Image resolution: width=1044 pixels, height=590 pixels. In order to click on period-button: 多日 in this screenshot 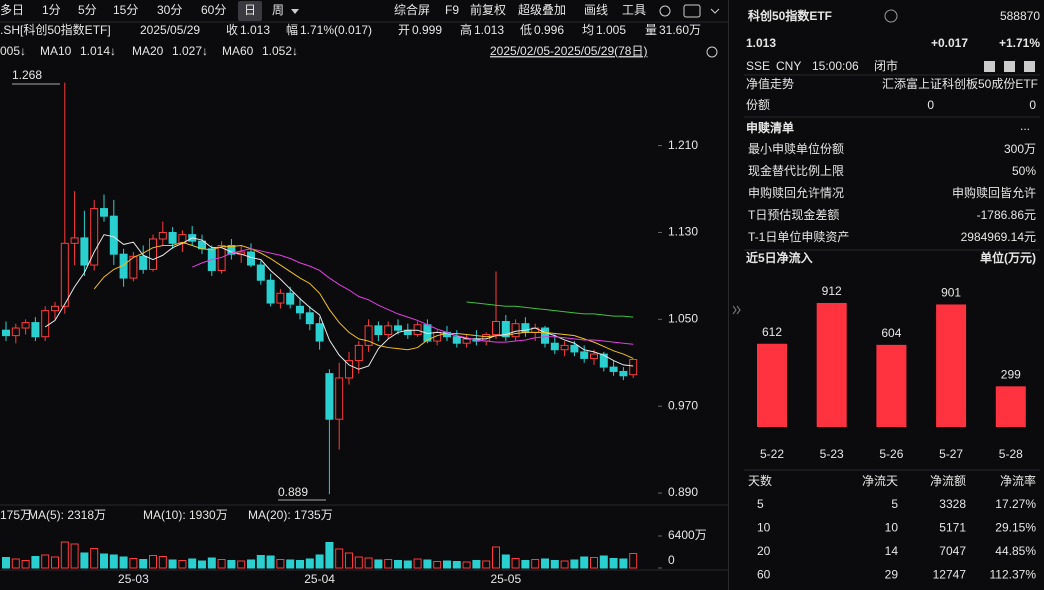, I will do `click(12, 10)`.